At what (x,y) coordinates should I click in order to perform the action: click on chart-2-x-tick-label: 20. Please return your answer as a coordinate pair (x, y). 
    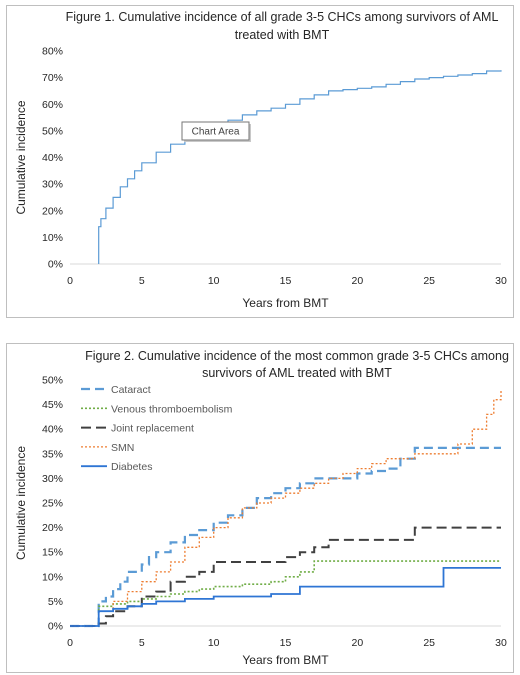
    Looking at the image, I should click on (357, 643).